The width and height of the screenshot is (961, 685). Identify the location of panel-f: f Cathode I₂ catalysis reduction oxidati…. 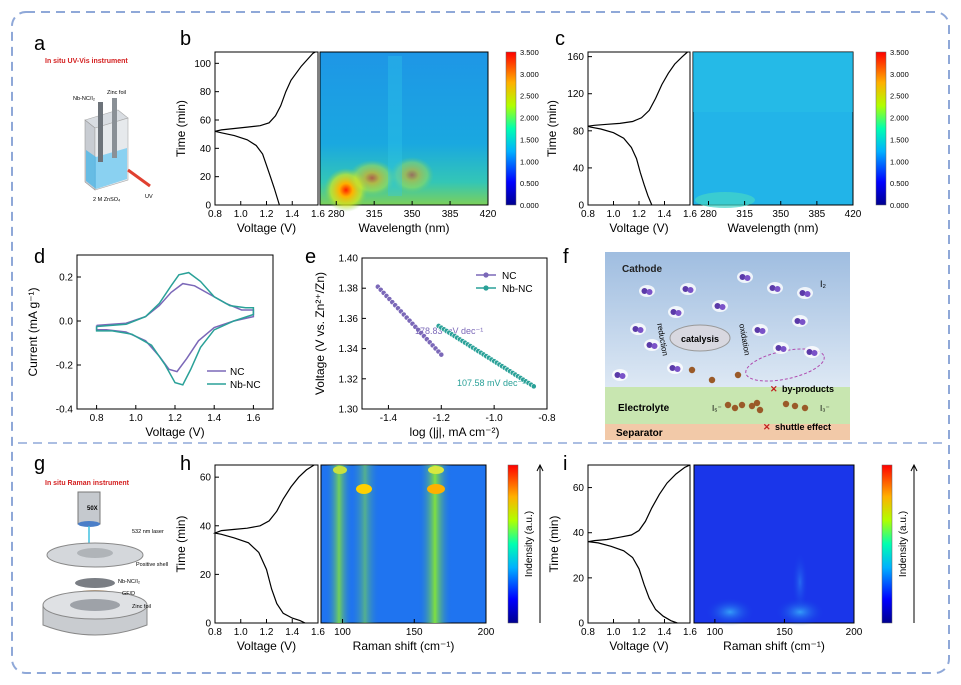
(706, 343).